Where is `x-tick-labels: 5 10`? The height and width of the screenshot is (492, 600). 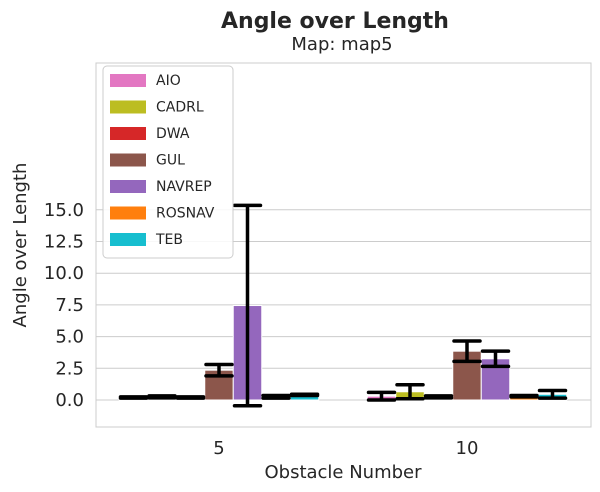
x-tick-labels: 5 10 is located at coordinates (345, 448).